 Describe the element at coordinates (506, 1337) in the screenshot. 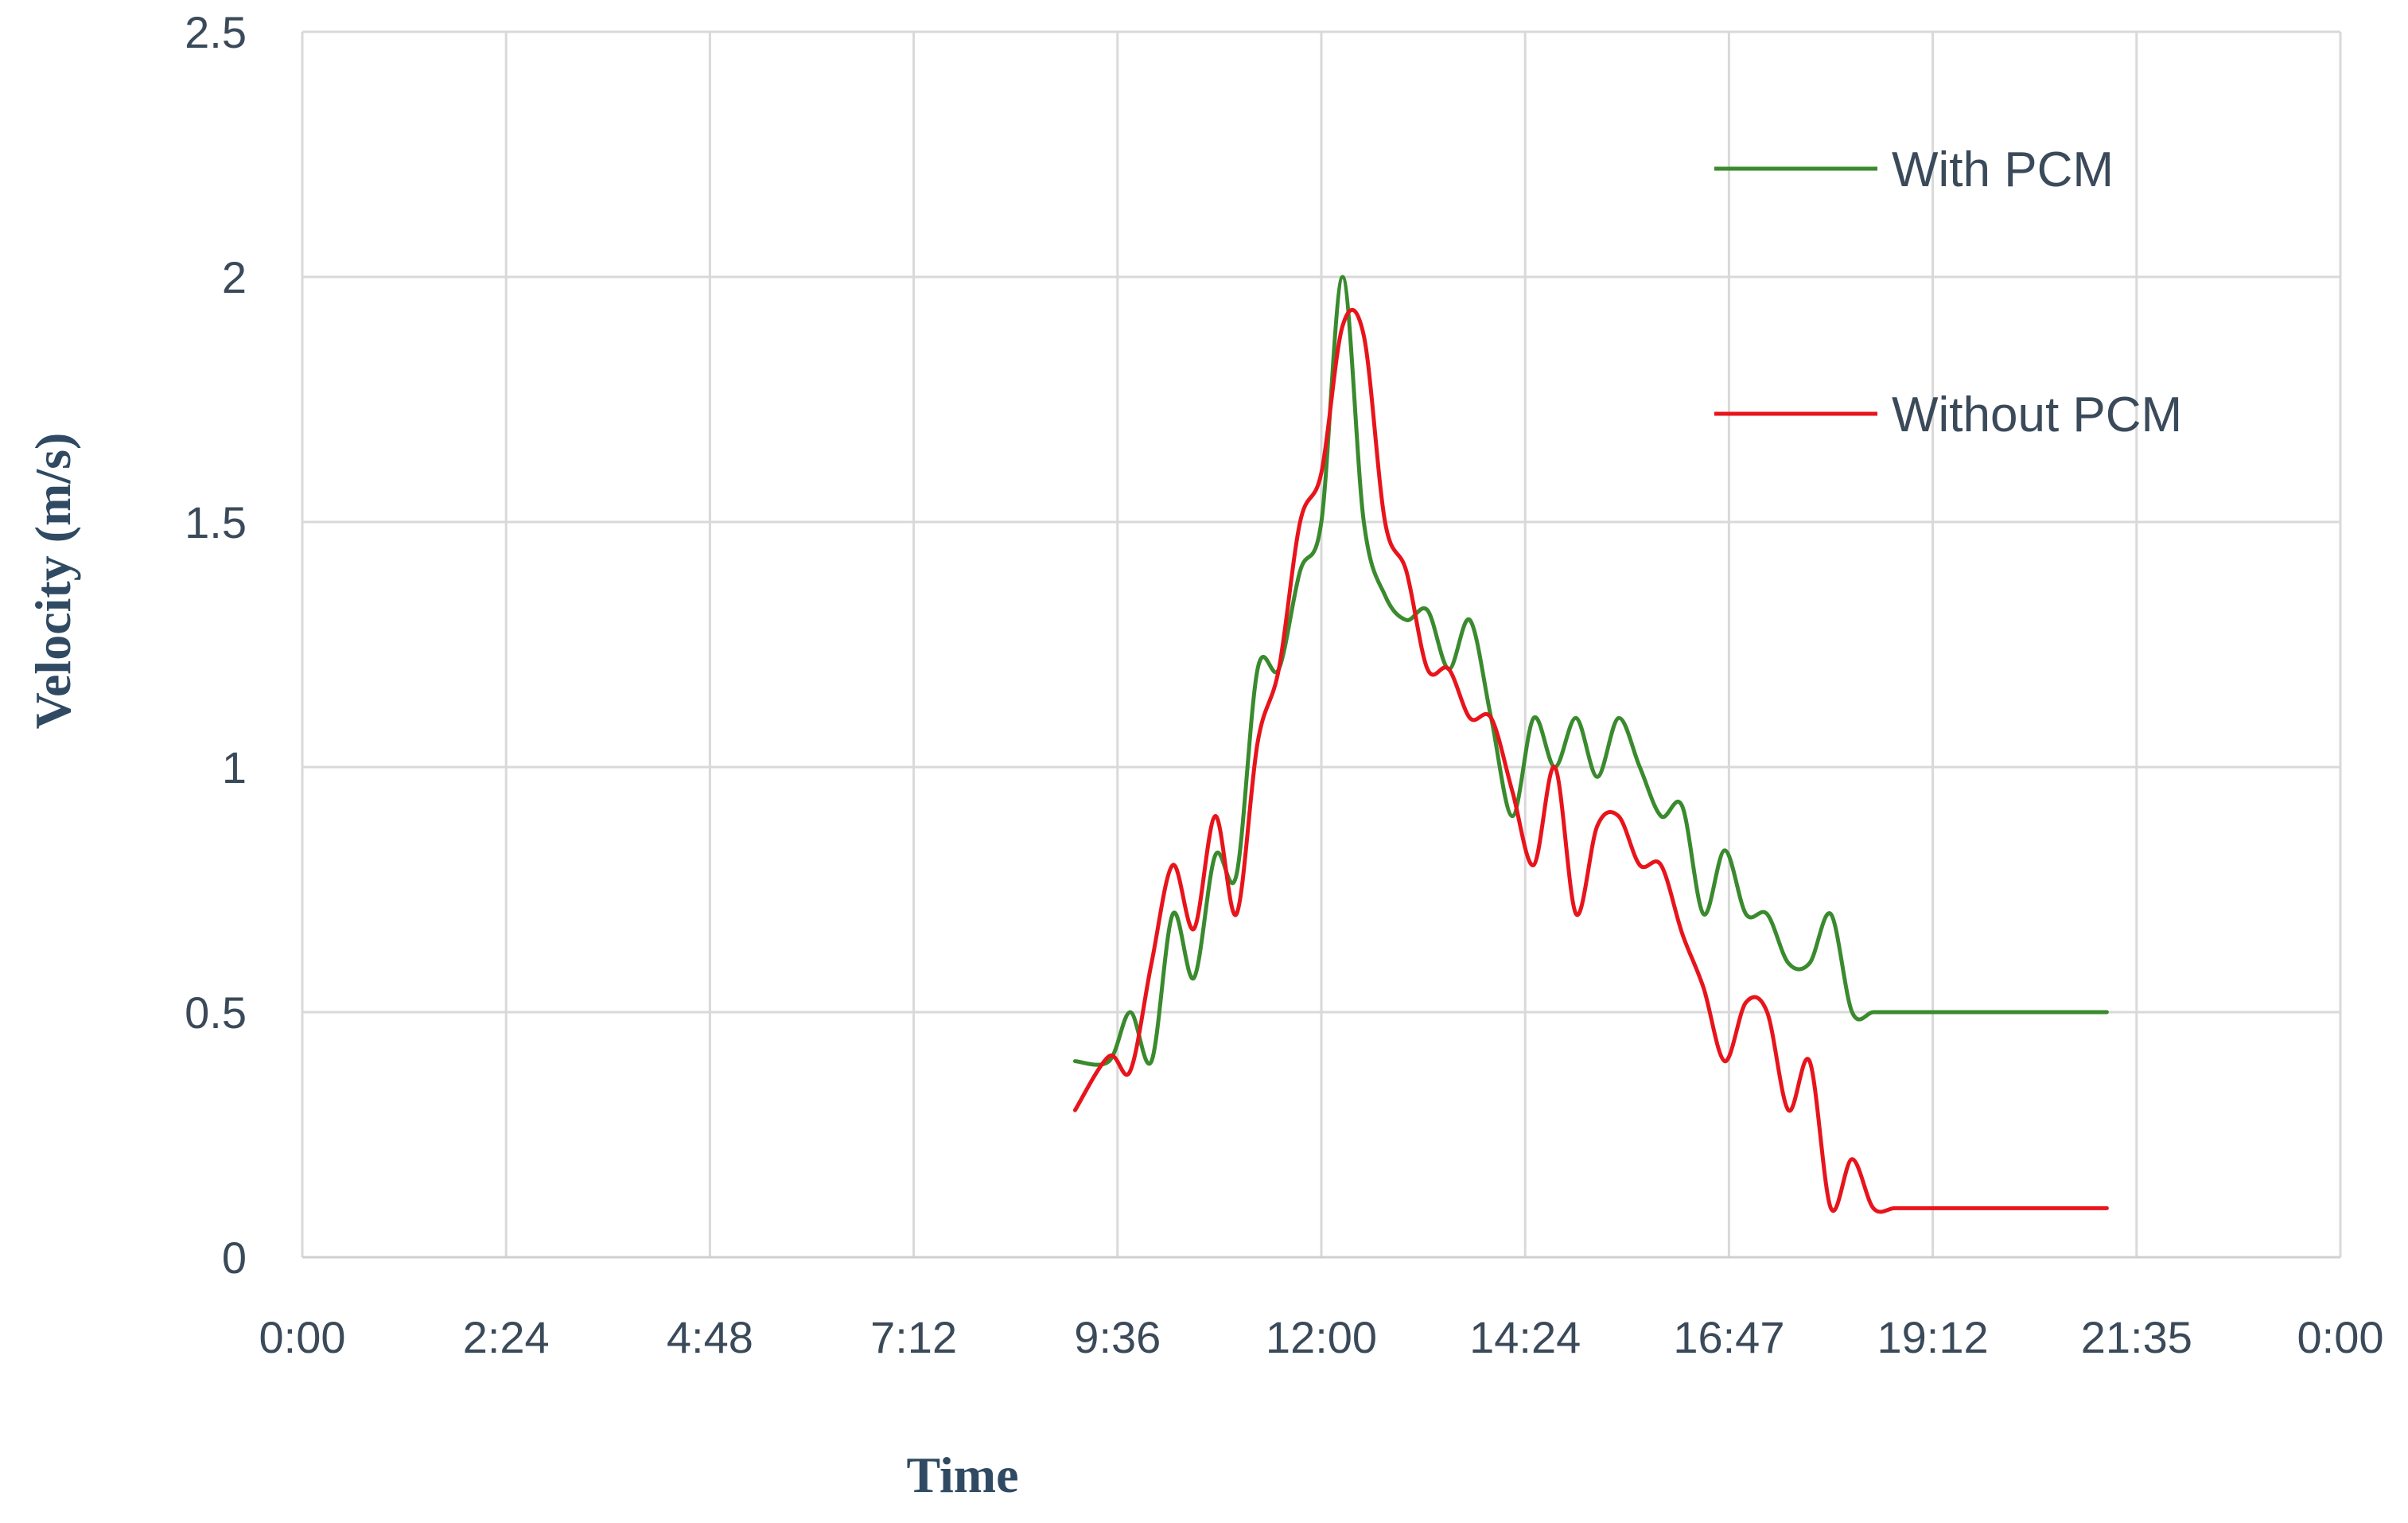

I see `x-tick-label: 2:24` at that location.